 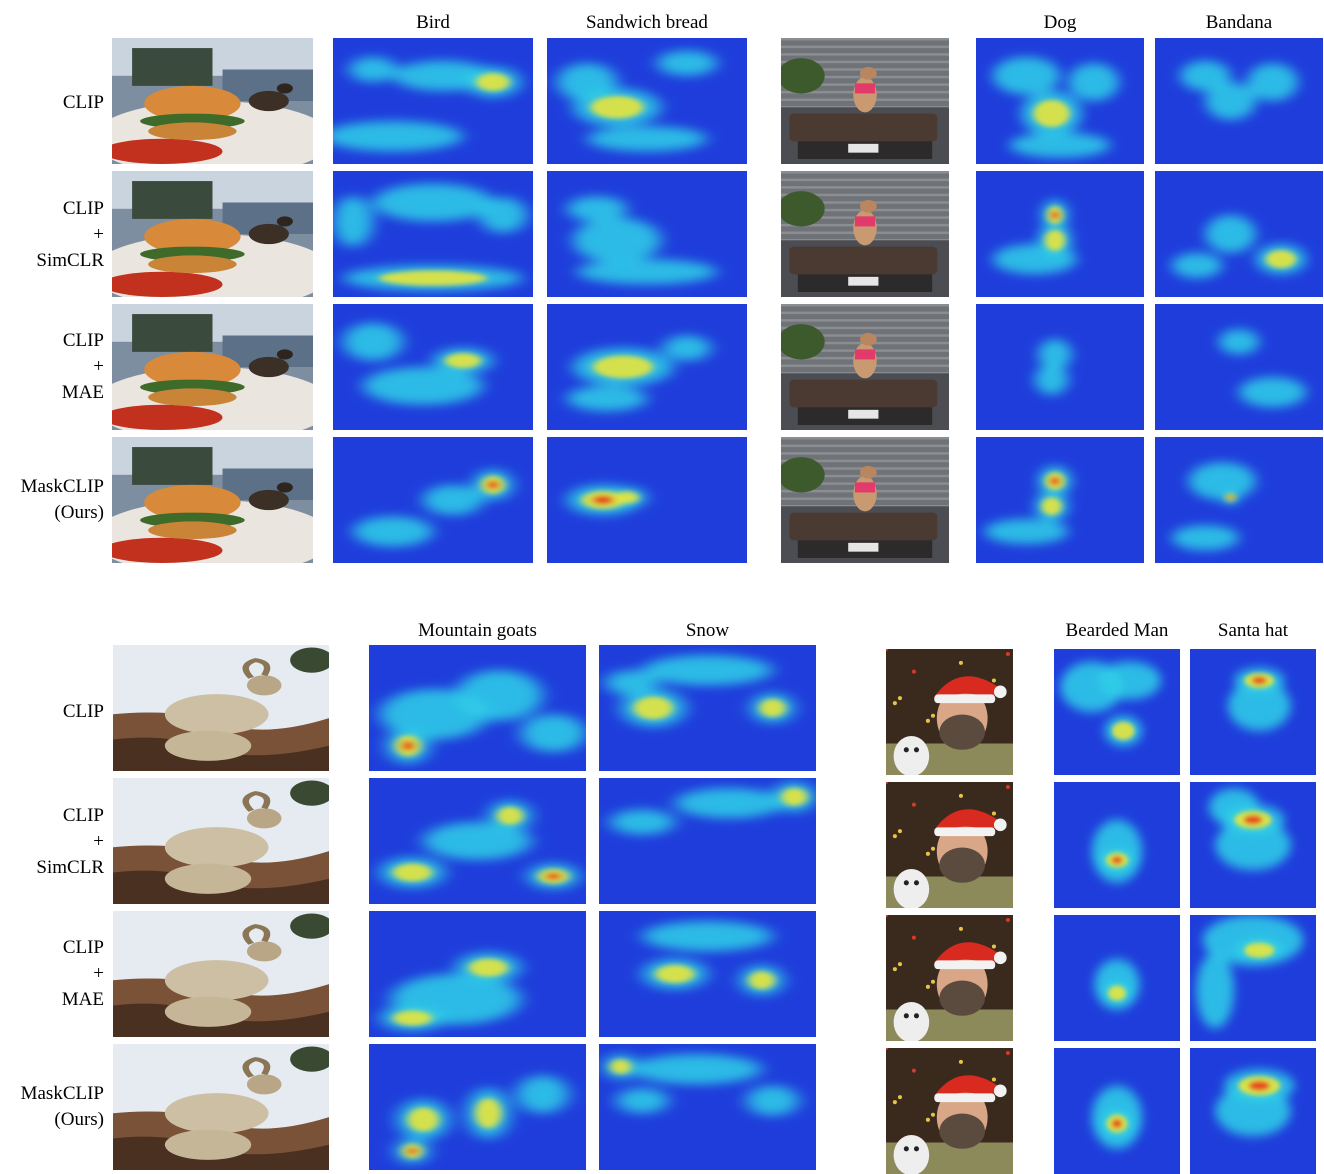 What do you see at coordinates (1060, 23) in the screenshot?
I see `column-header-dog: Dog` at bounding box center [1060, 23].